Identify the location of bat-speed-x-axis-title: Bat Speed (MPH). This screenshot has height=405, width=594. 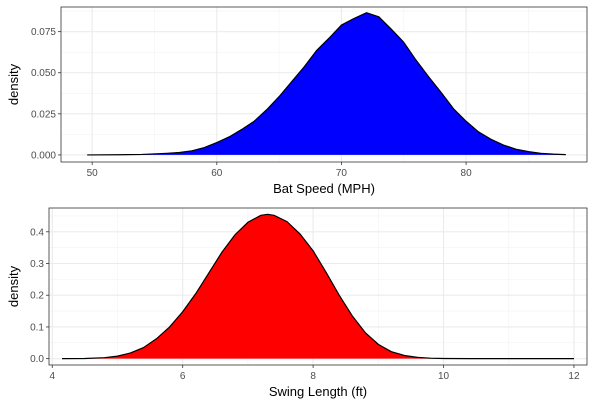
(324, 188).